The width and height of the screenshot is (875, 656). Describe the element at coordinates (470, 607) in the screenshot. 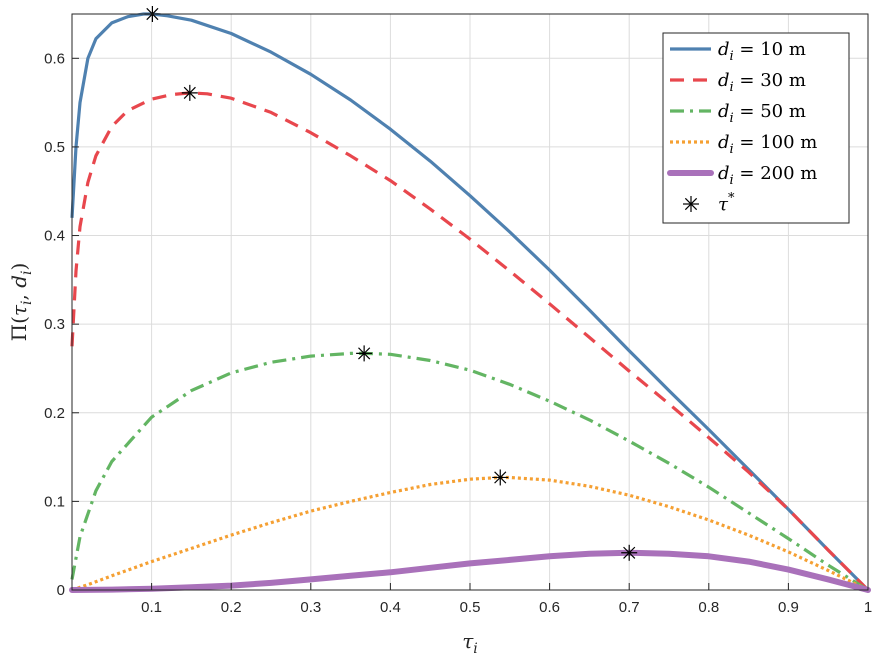

I see `x-tick-label: 0.5` at that location.